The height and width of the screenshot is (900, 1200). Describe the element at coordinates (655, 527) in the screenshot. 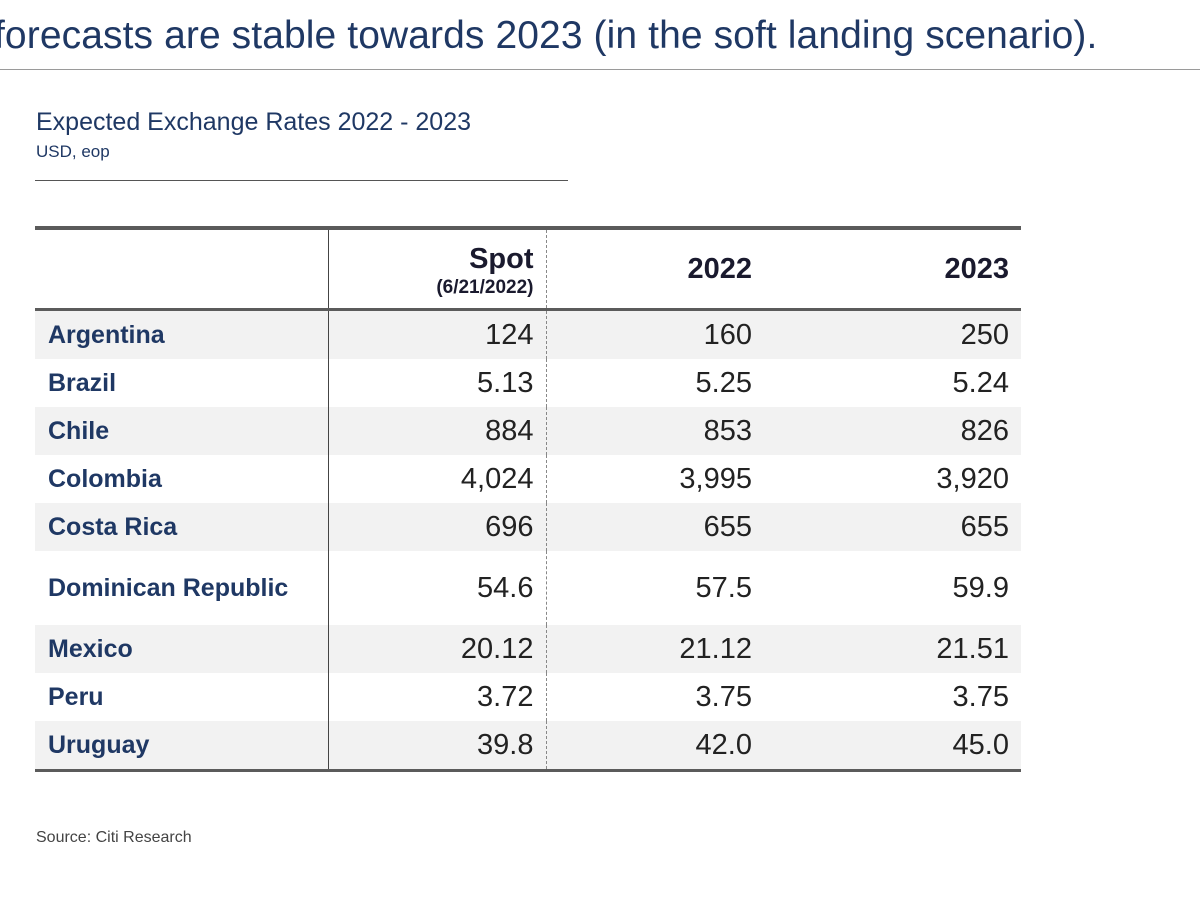

I see `value-2022: 655` at that location.